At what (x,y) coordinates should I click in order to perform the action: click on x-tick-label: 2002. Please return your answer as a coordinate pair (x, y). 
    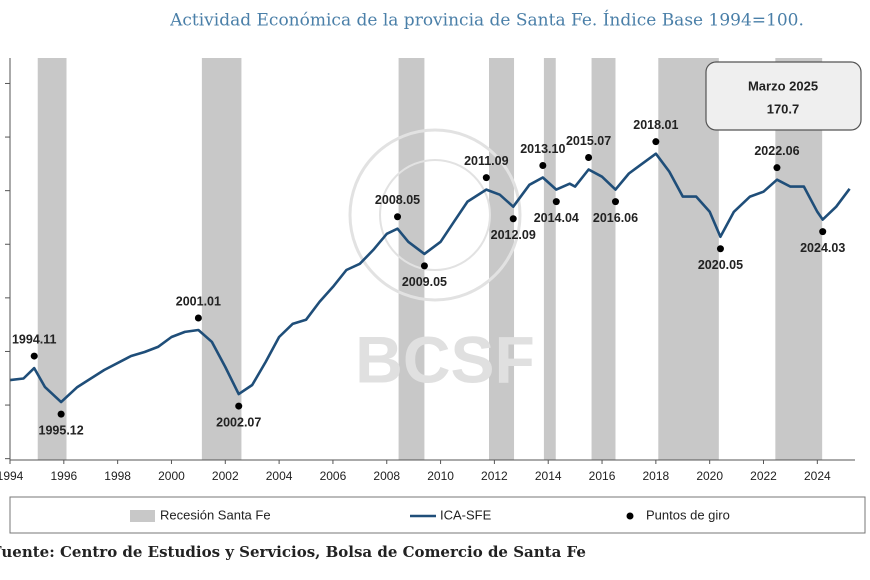
    Looking at the image, I should click on (225, 476).